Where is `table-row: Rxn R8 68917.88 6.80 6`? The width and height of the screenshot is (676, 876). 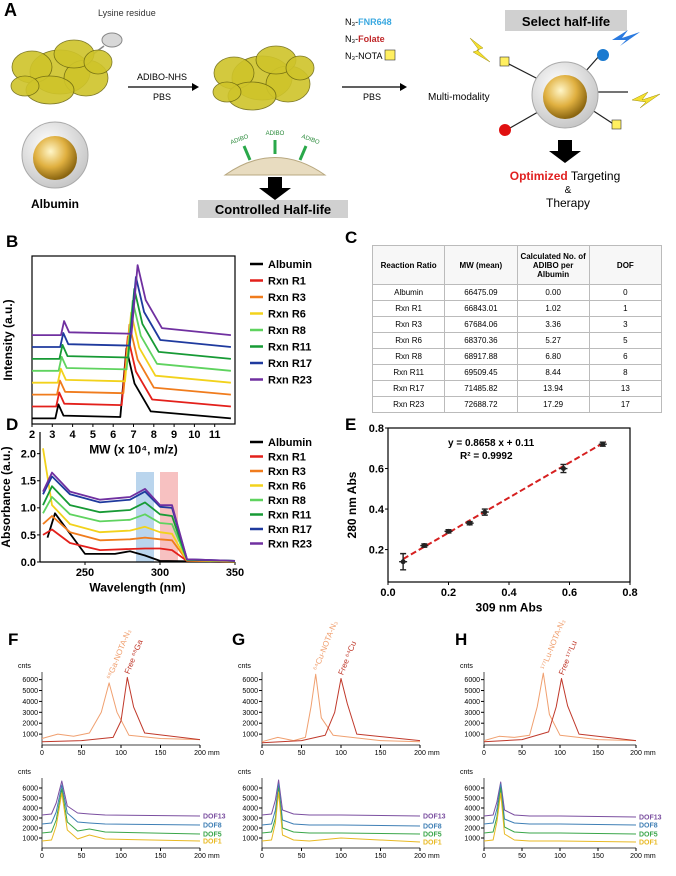 table-row: Rxn R8 68917.88 6.80 6 is located at coordinates (517, 356).